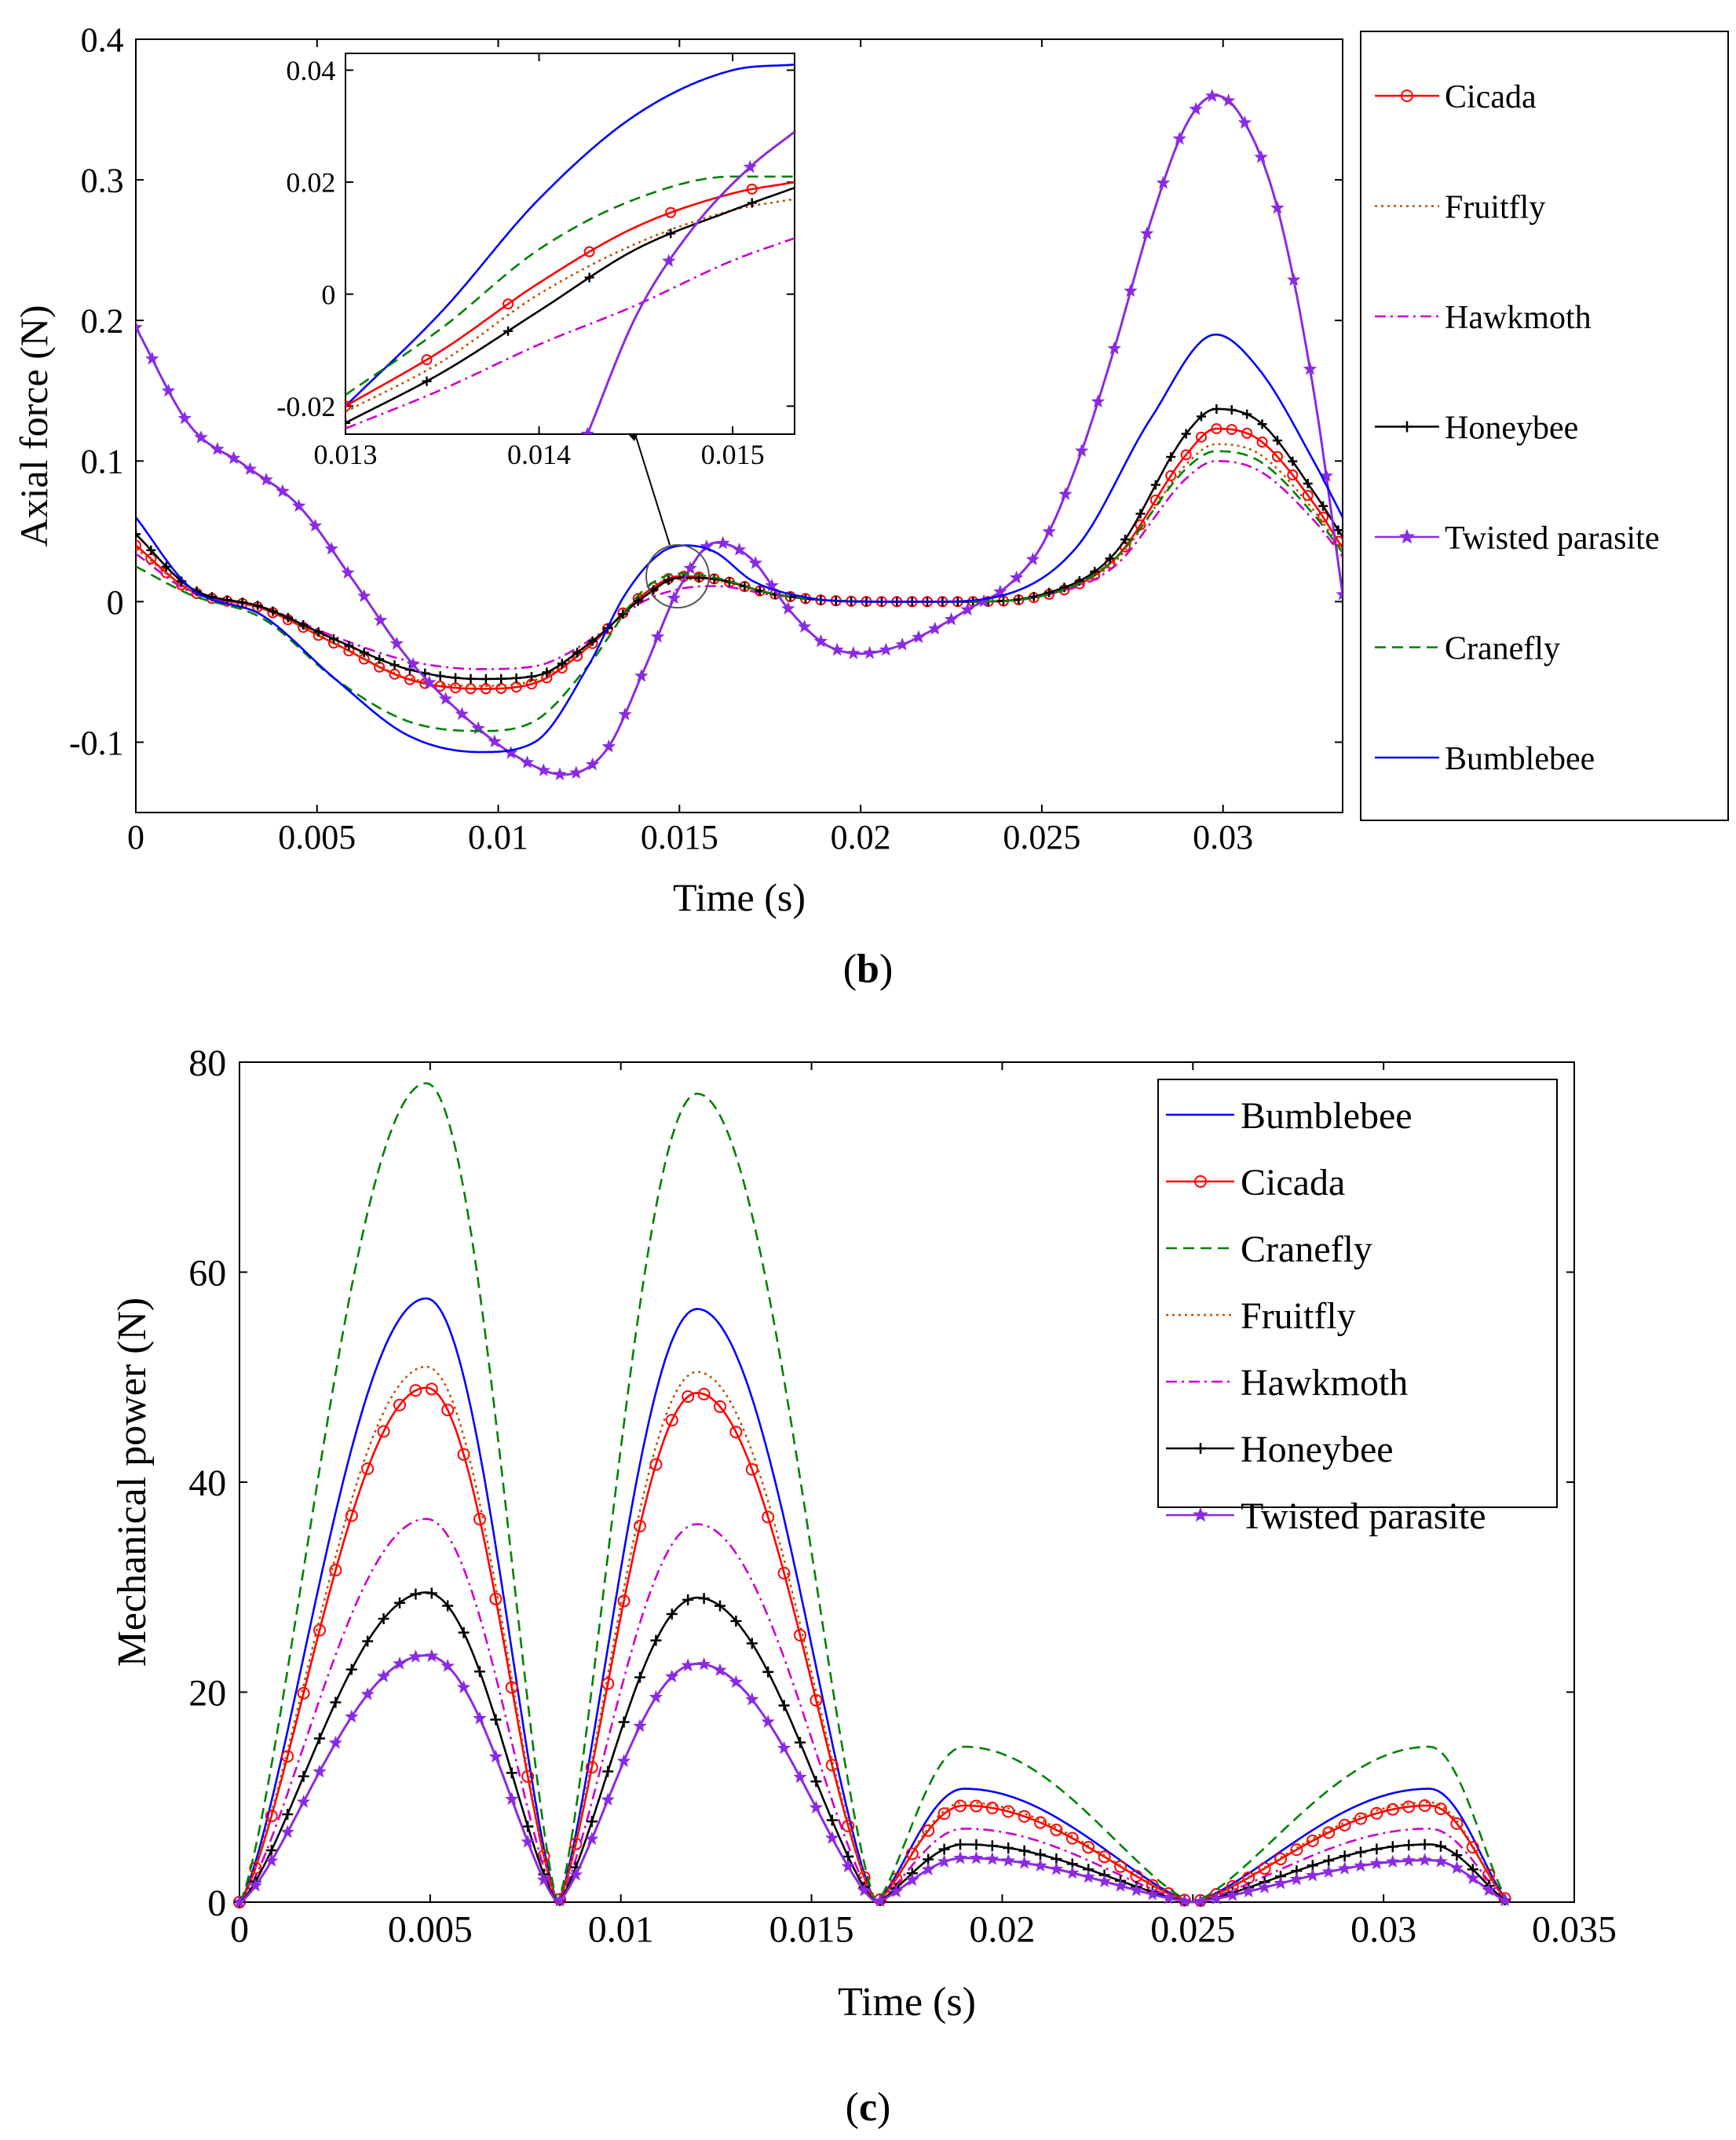 This screenshot has width=1736, height=2140. Describe the element at coordinates (811, 1929) in the screenshot. I see `c-x-tick-label: 0.015` at that location.